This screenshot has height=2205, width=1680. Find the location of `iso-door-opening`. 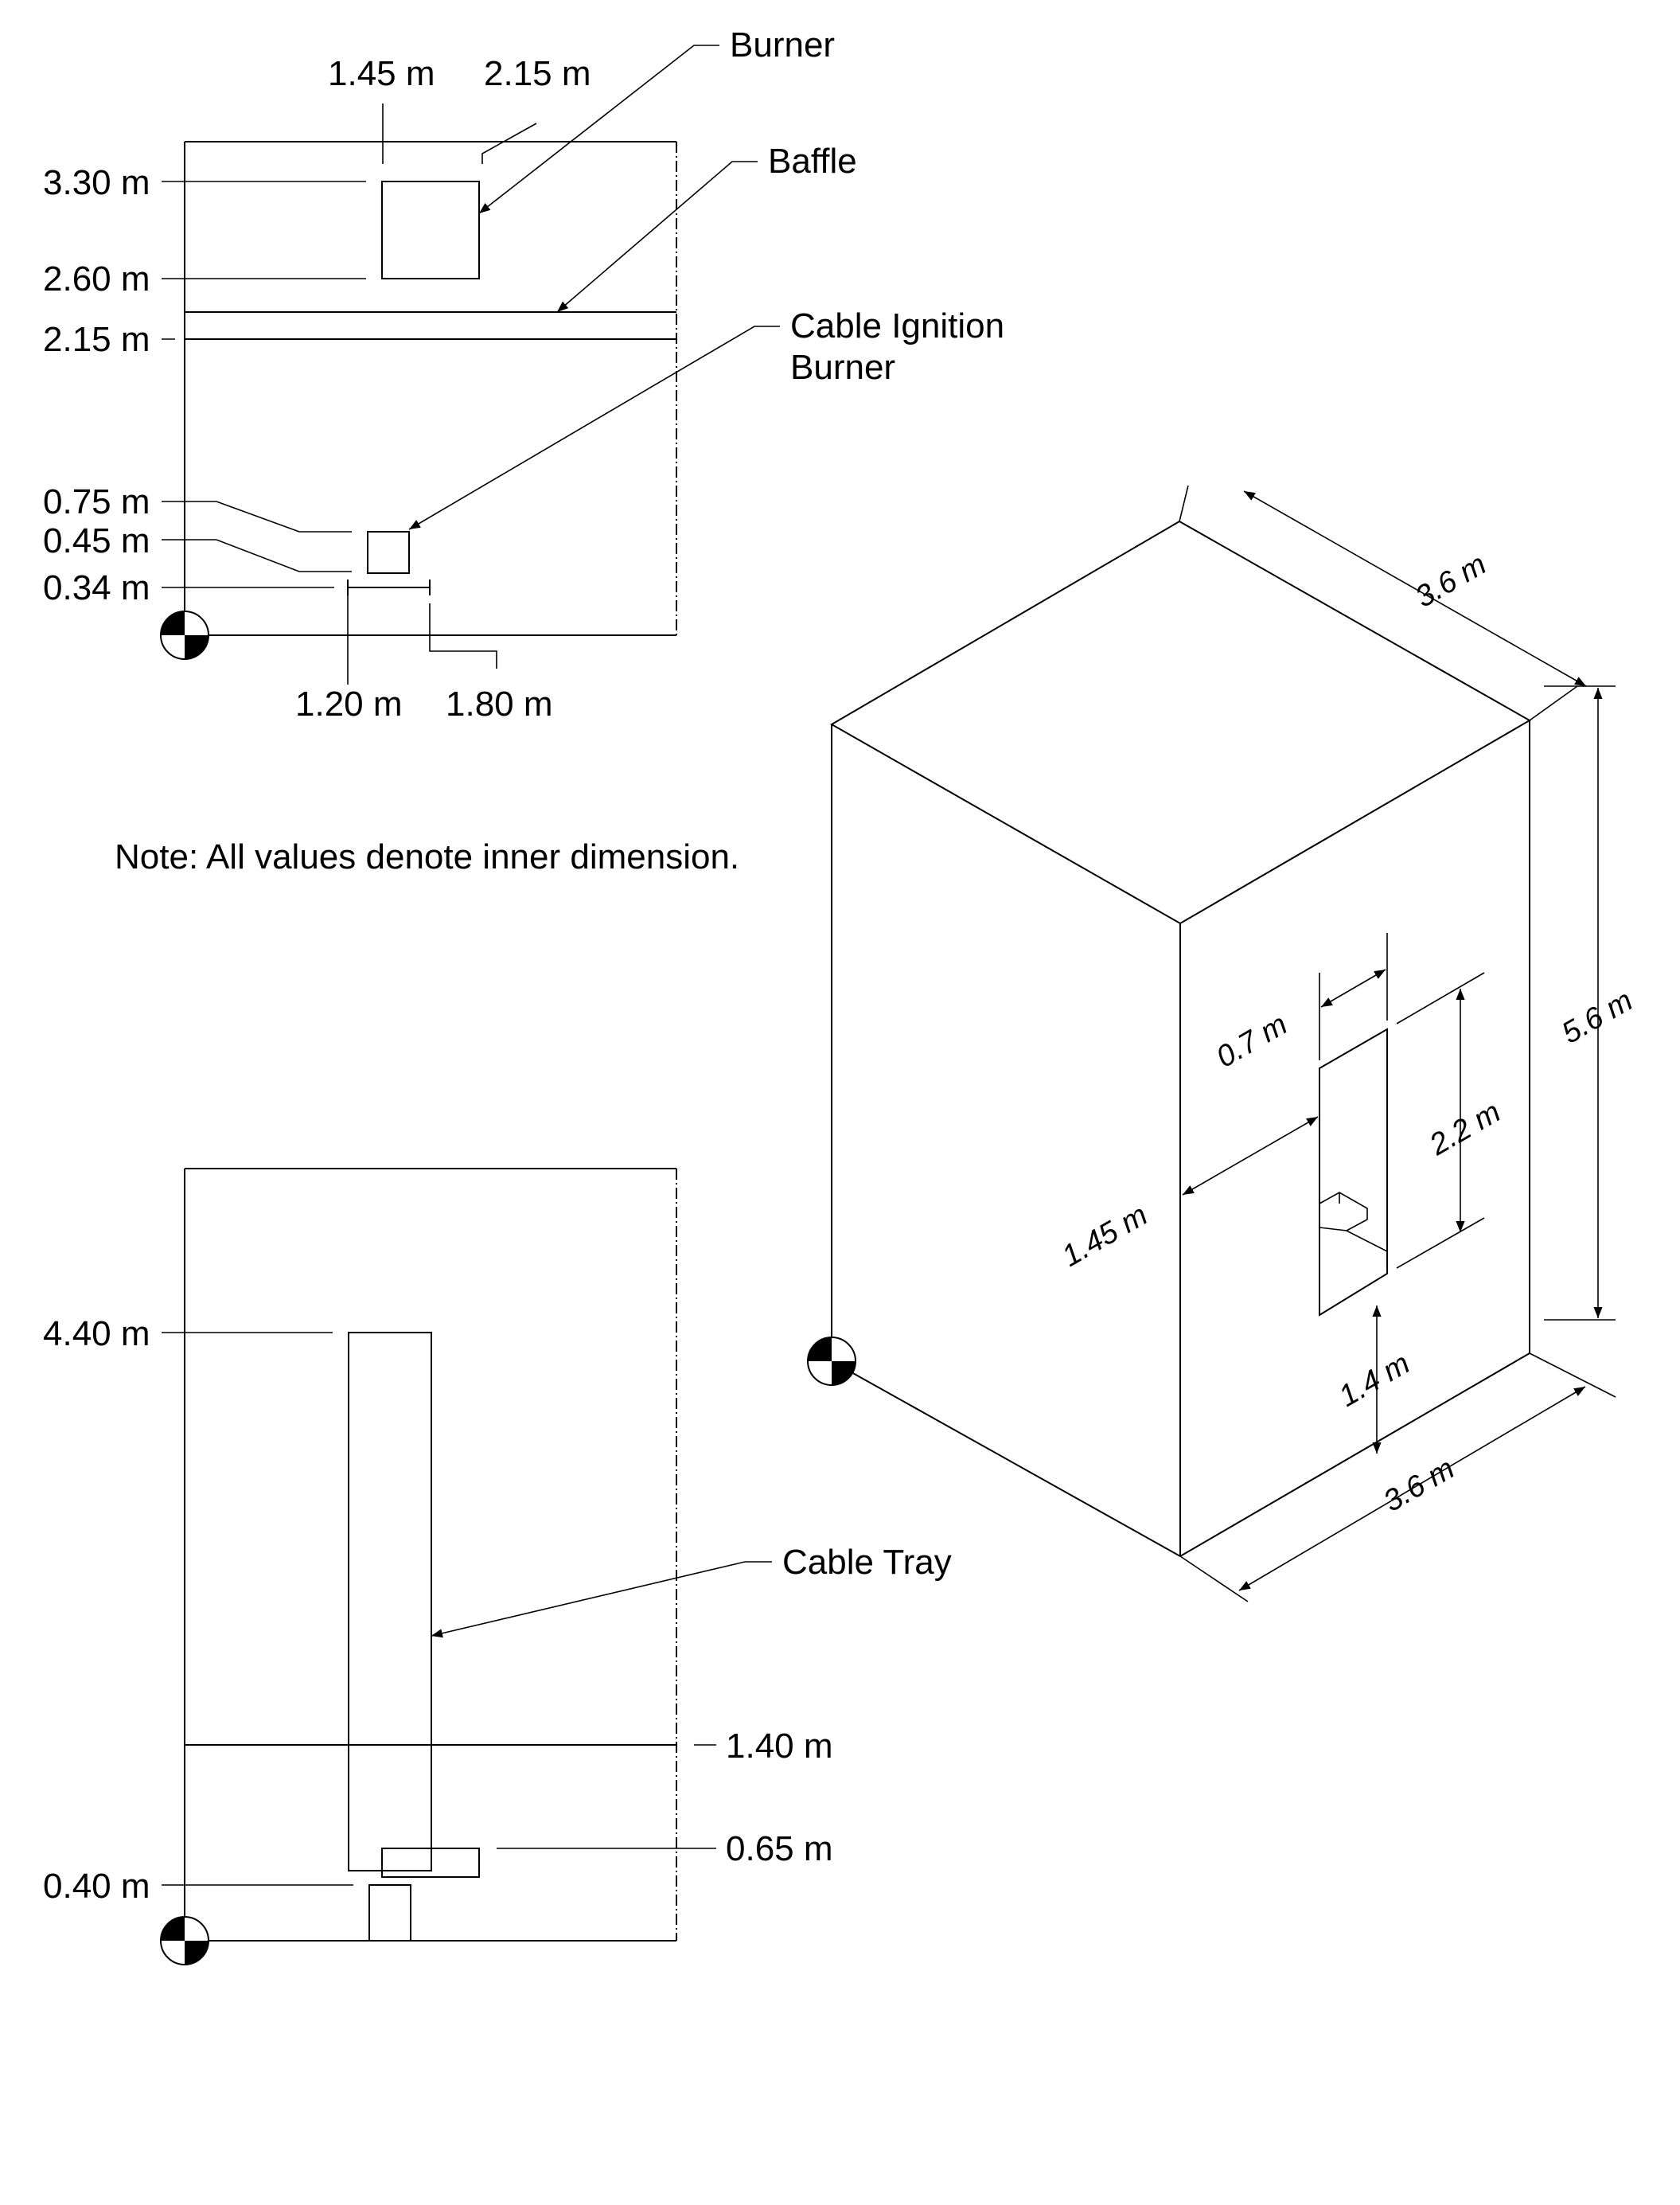

iso-door-opening is located at coordinates (1353, 1172).